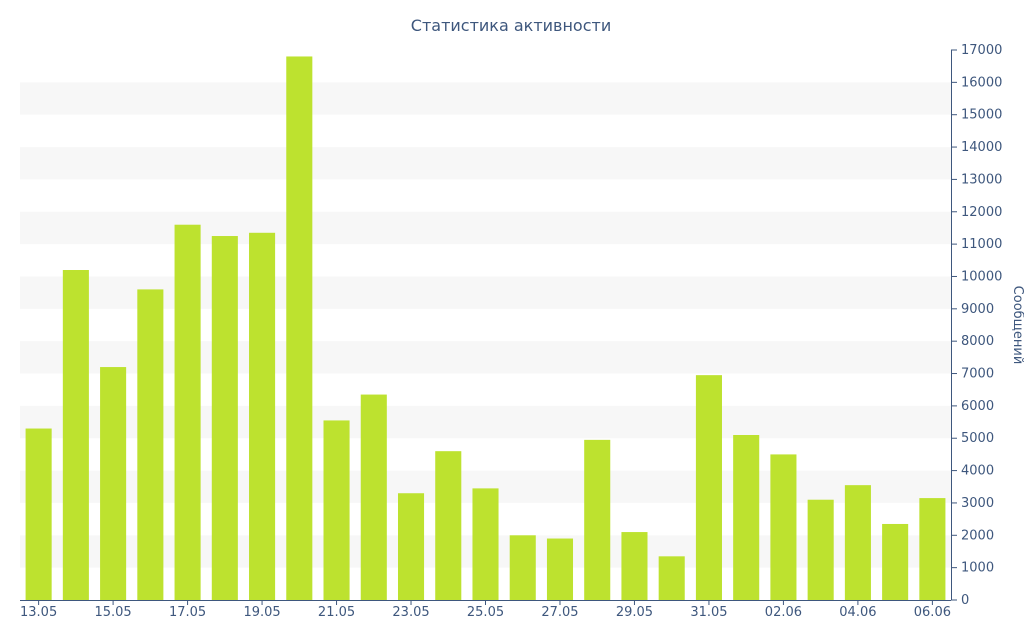 The width and height of the screenshot is (1024, 640). Describe the element at coordinates (932, 612) in the screenshot. I see `x-tick-label: 06.06` at that location.